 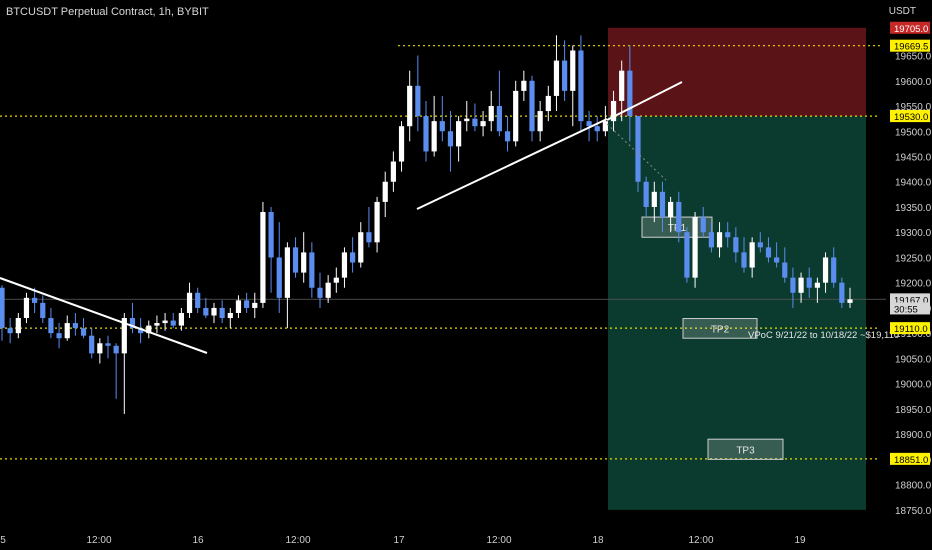 I want to click on y-tick-label: 19100.0, so click(x=913, y=334).